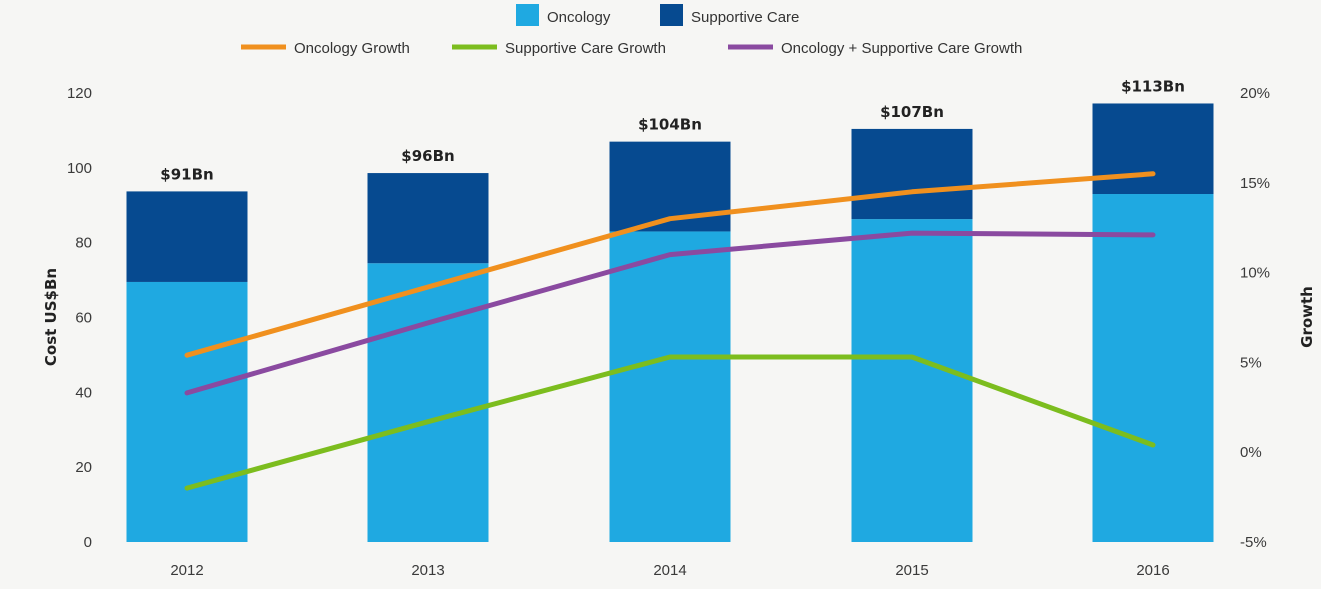 The height and width of the screenshot is (589, 1321). What do you see at coordinates (1255, 93) in the screenshot?
I see `y2-tick-label: 20%` at bounding box center [1255, 93].